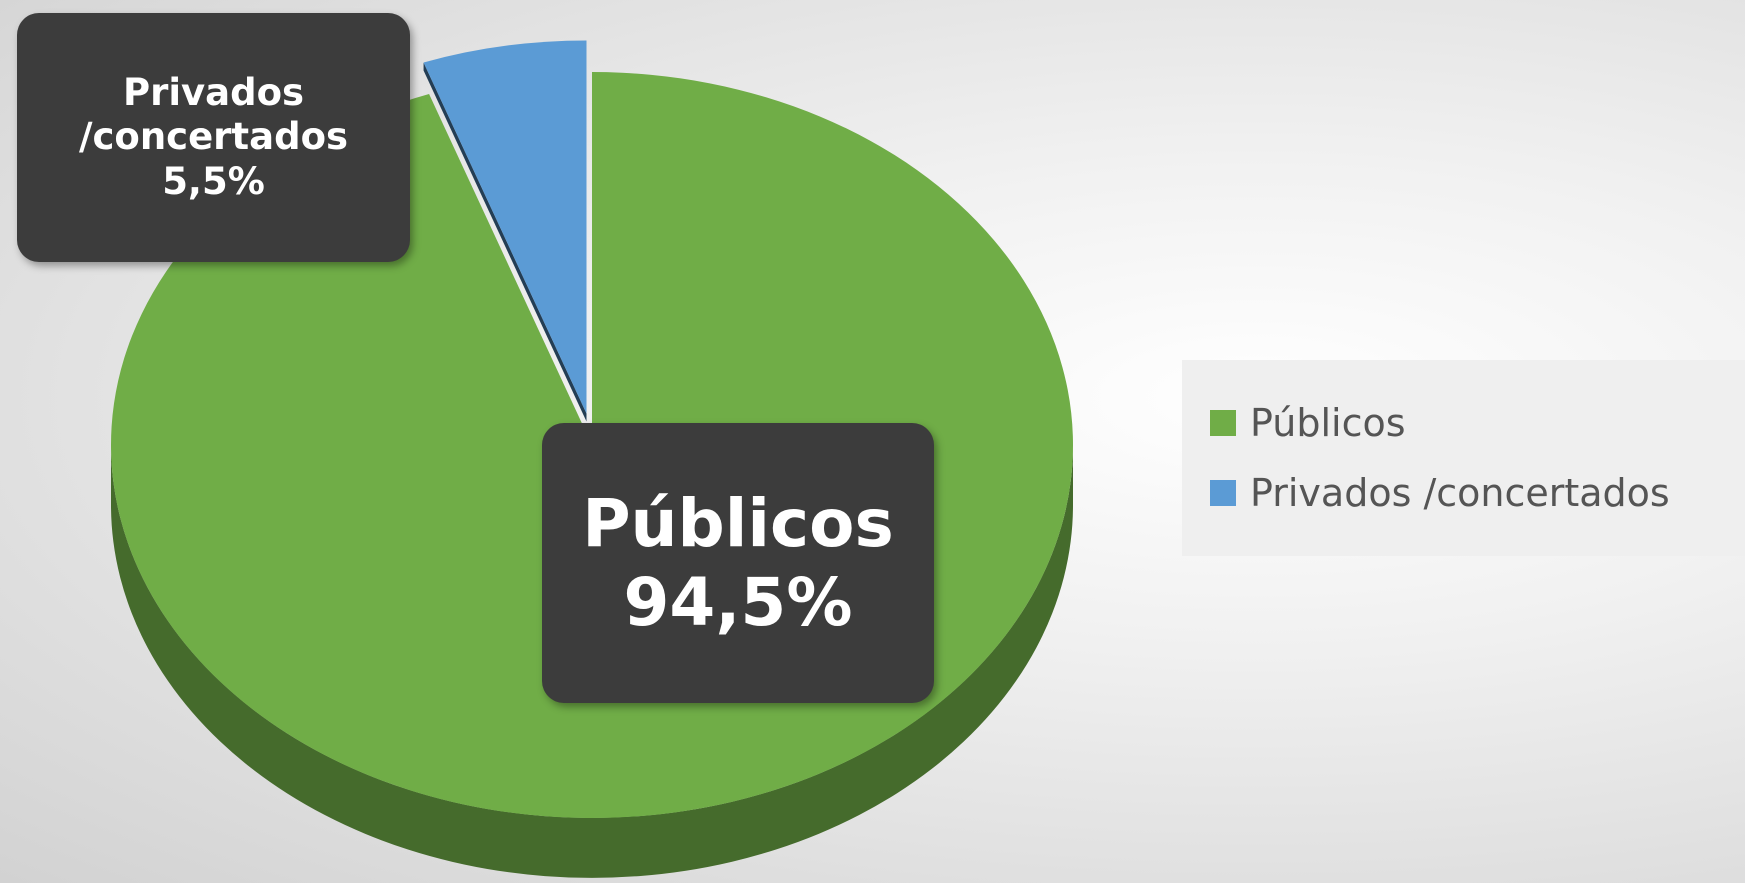  Describe the element at coordinates (213, 114) in the screenshot. I see `data-label-category: Privados /concertados` at that location.